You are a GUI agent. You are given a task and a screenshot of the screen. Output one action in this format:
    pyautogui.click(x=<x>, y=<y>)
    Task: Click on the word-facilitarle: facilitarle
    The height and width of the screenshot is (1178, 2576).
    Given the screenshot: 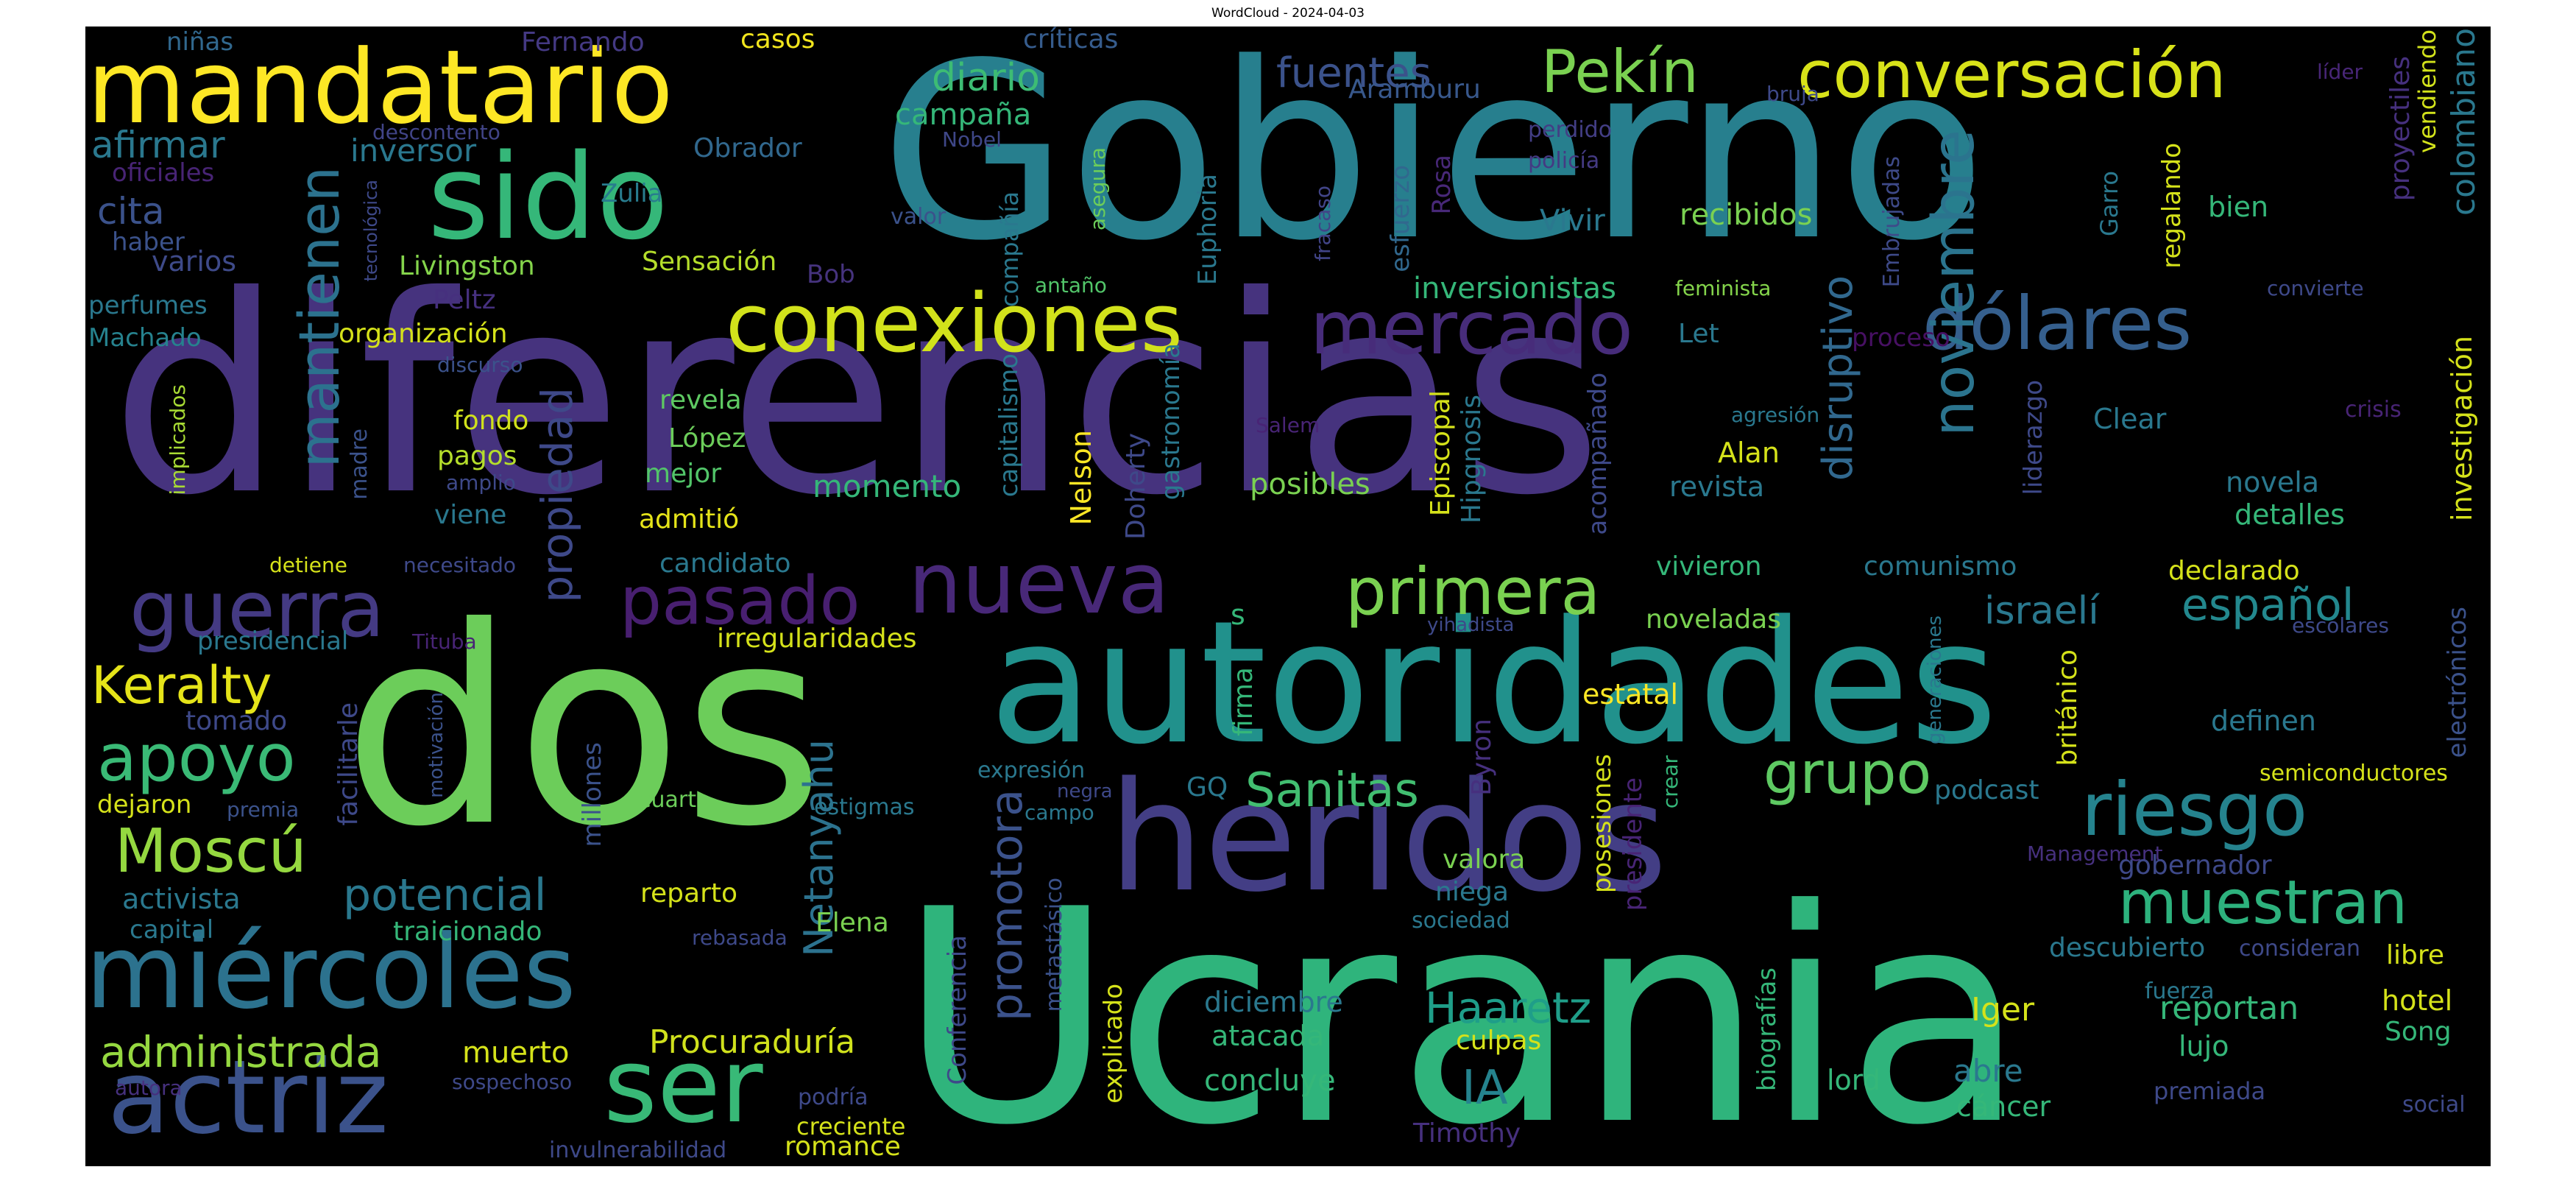 What is the action you would take?
    pyautogui.click(x=348, y=764)
    